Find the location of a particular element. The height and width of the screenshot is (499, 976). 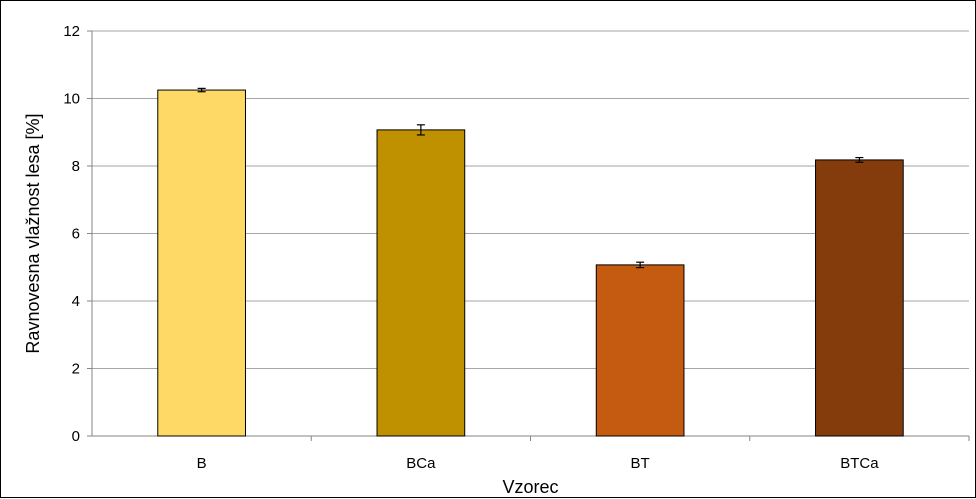

bar-btca is located at coordinates (859, 298).